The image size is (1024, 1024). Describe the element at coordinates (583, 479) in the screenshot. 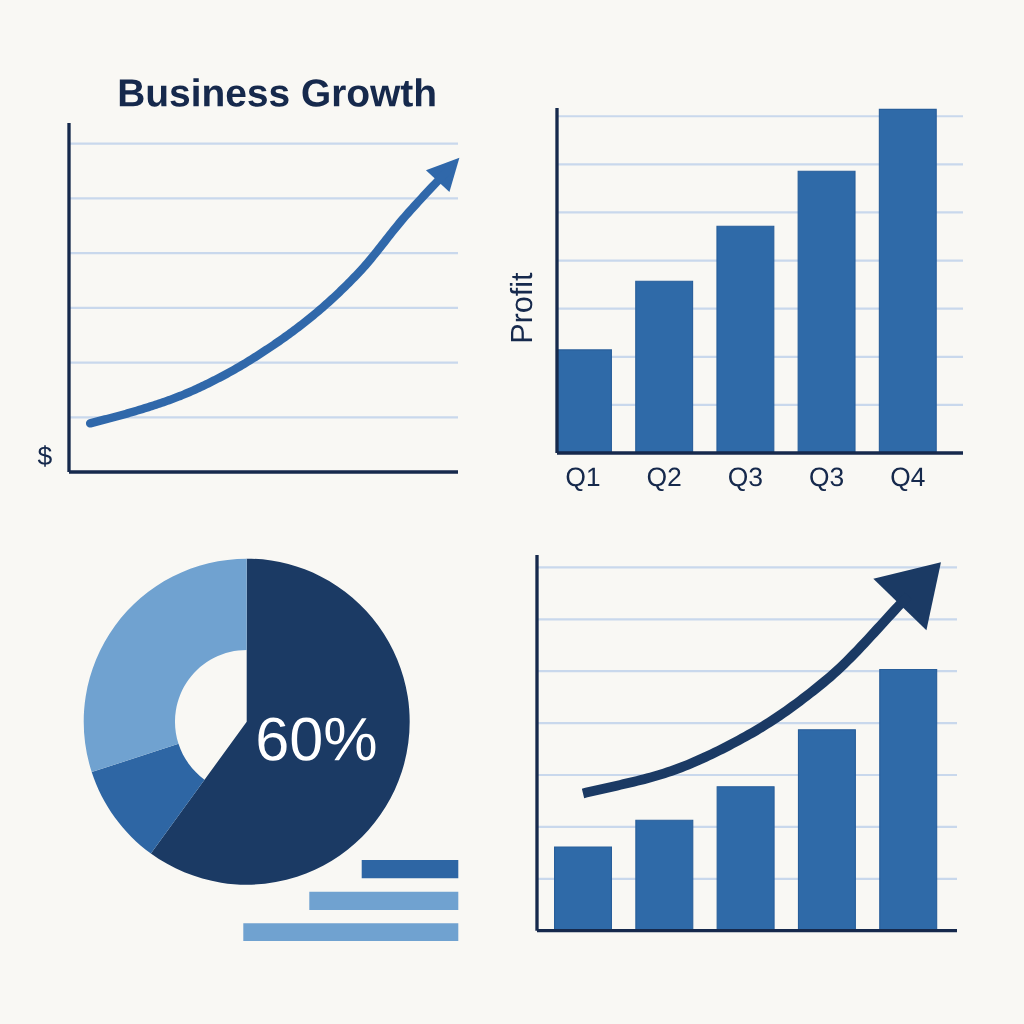

I see `x-tick-label: Q1` at that location.